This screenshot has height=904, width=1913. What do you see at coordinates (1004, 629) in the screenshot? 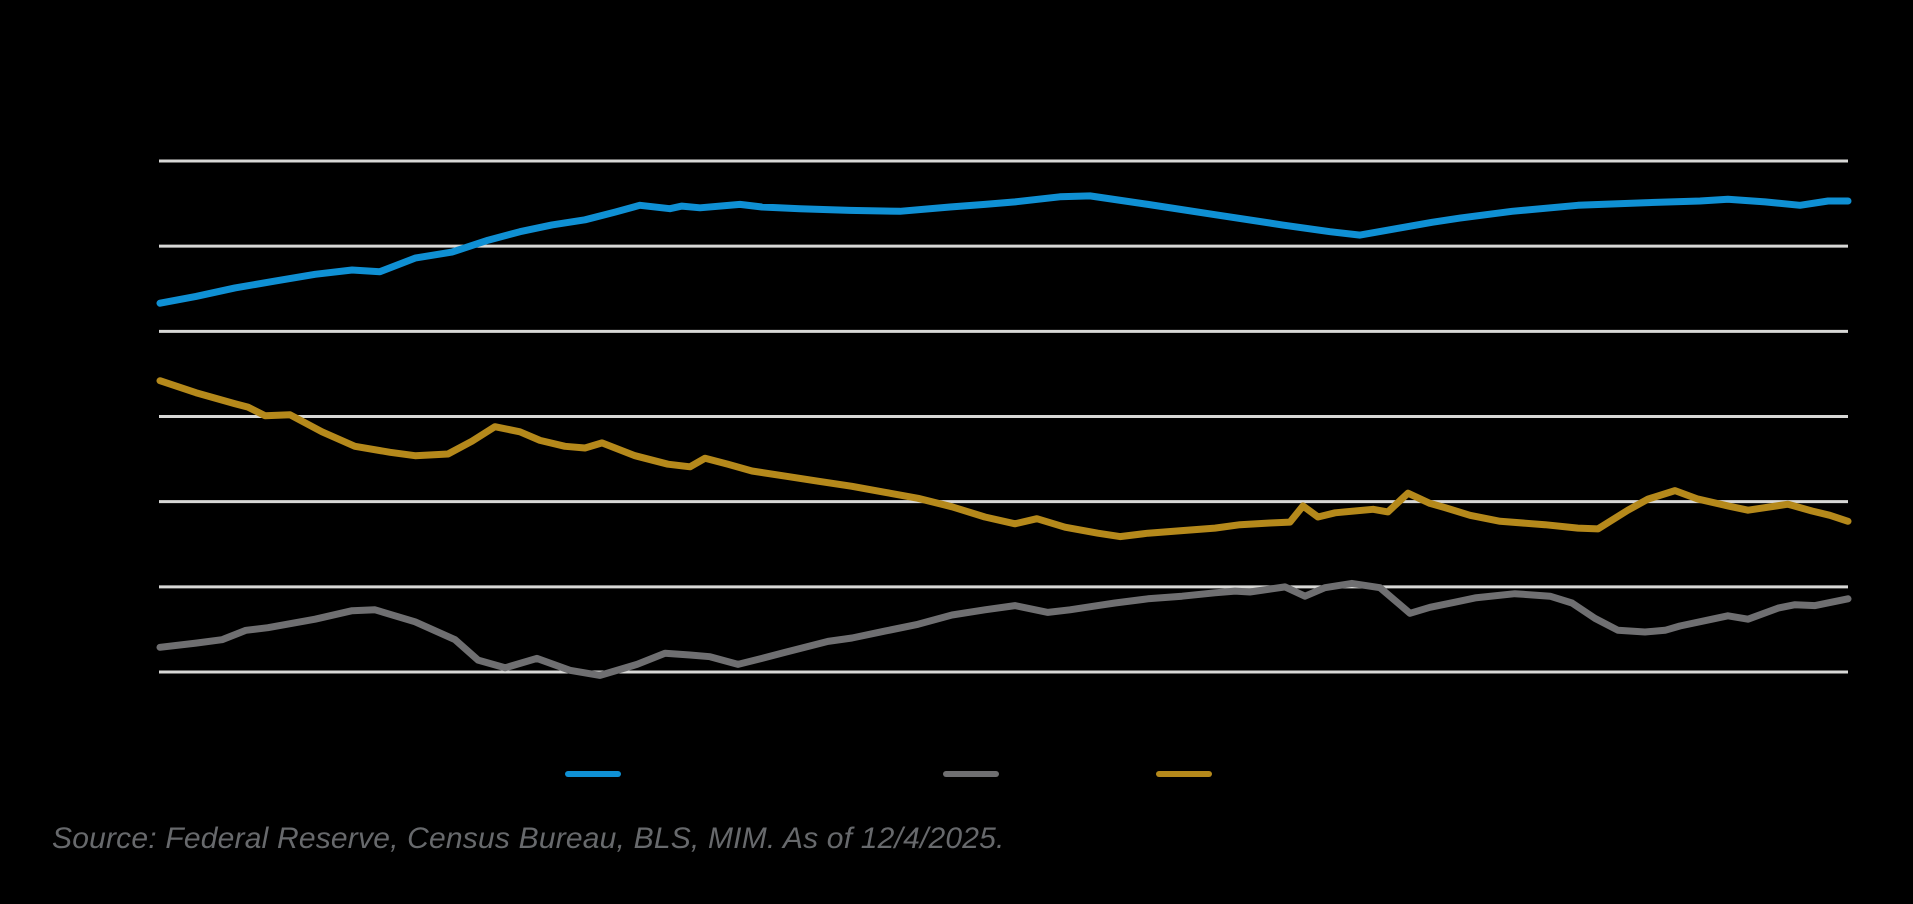
I see `gray-series-line` at bounding box center [1004, 629].